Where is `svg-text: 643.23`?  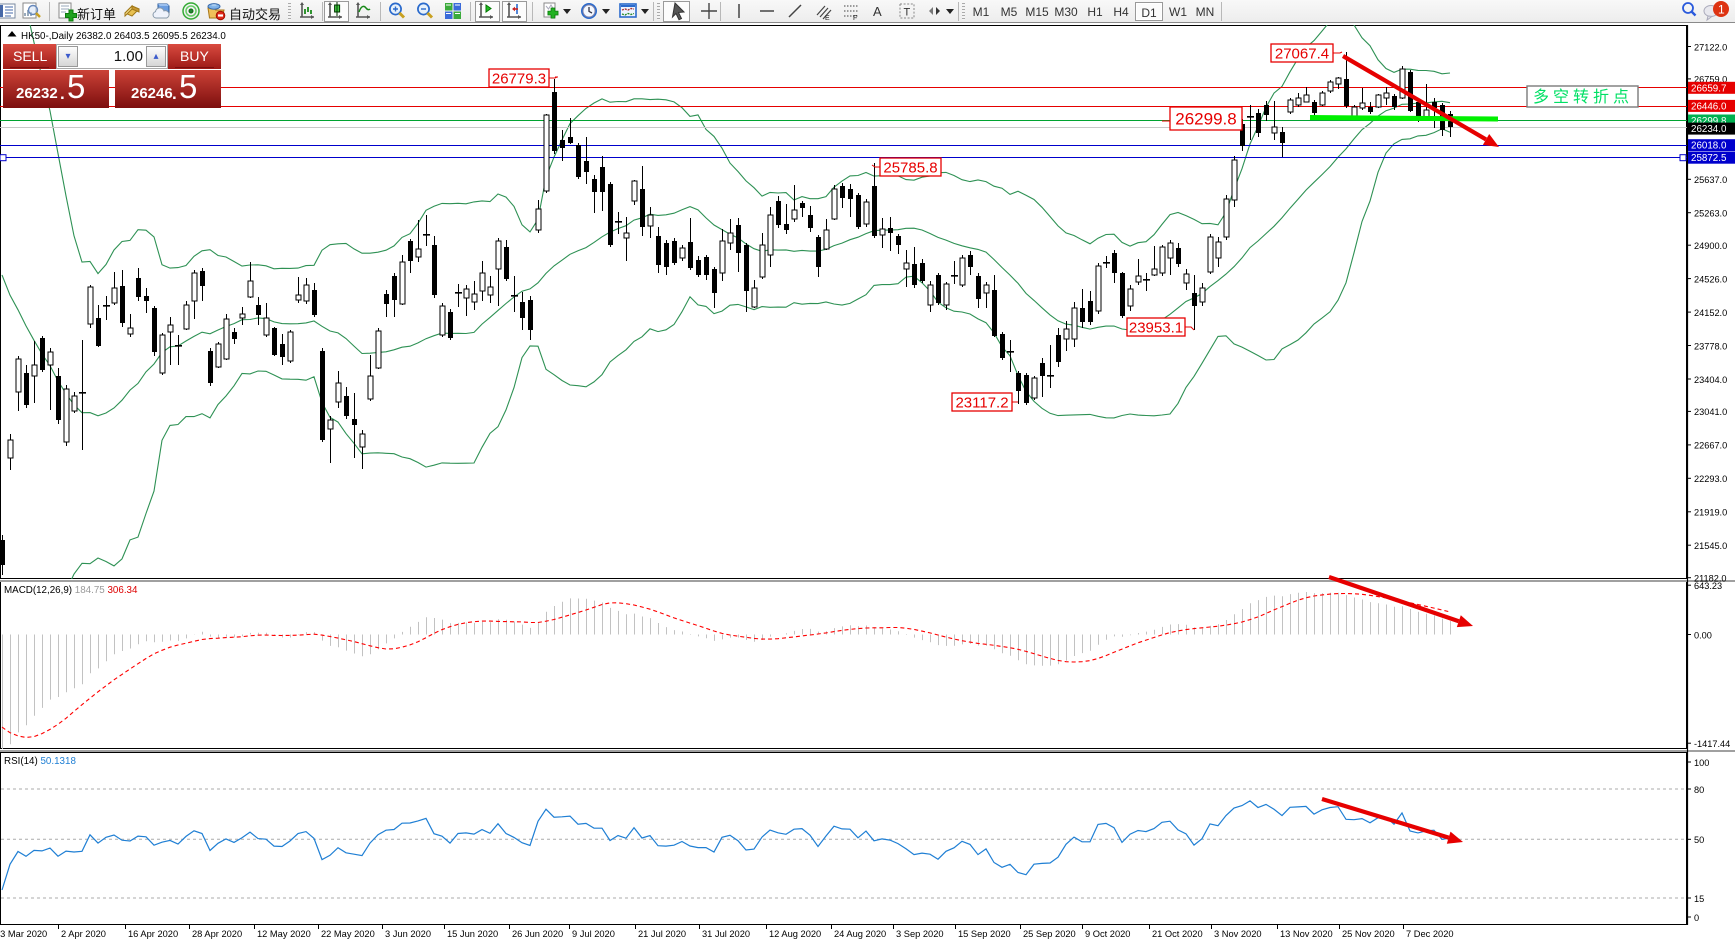
svg-text: 643.23 is located at coordinates (1708, 586).